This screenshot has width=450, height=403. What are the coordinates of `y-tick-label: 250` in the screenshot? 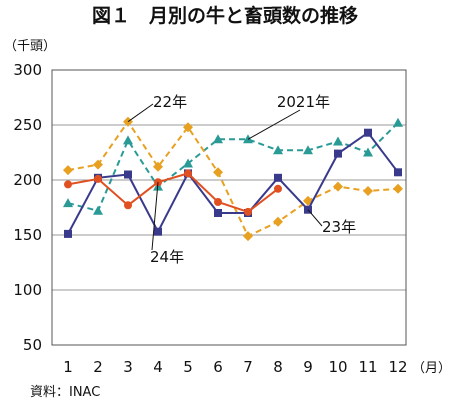 It's located at (27, 125).